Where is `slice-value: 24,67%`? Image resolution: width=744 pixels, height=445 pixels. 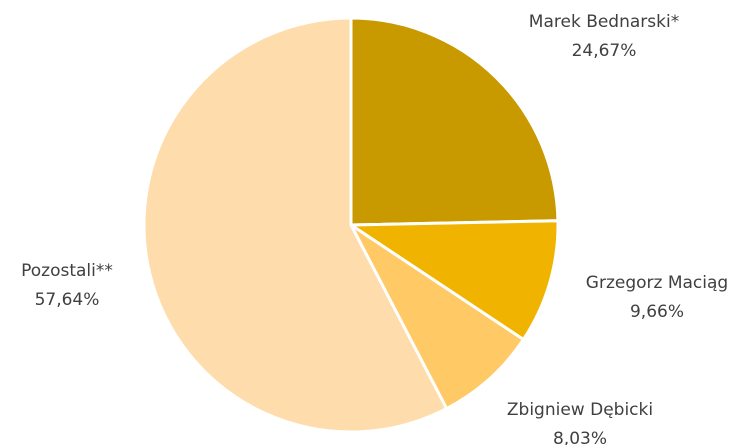 slice-value: 24,67% is located at coordinates (604, 51).